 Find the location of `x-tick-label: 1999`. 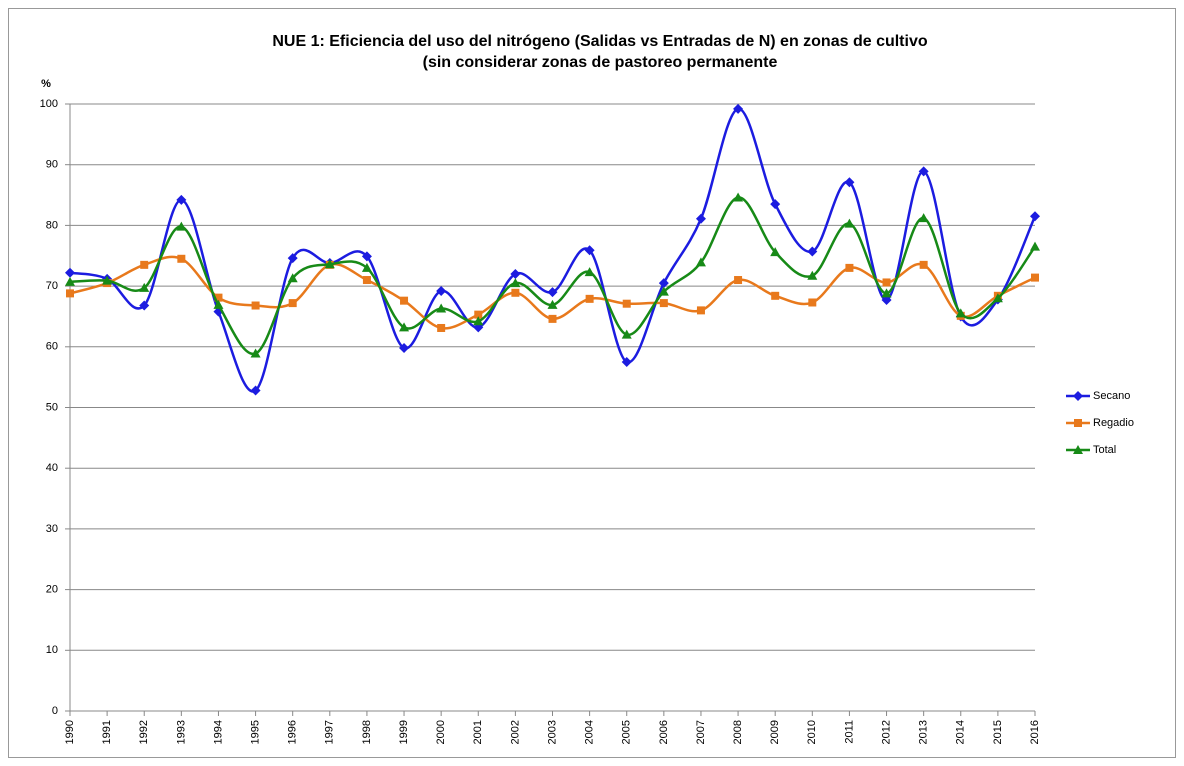

x-tick-label: 1999 is located at coordinates (404, 732).